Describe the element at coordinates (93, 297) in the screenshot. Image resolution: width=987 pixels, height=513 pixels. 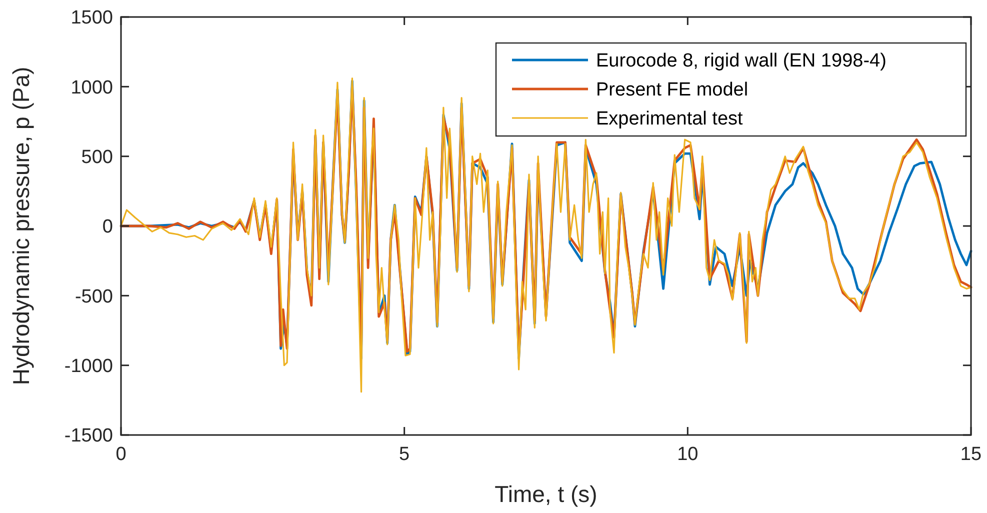
I see `y-tick-label: -500` at that location.